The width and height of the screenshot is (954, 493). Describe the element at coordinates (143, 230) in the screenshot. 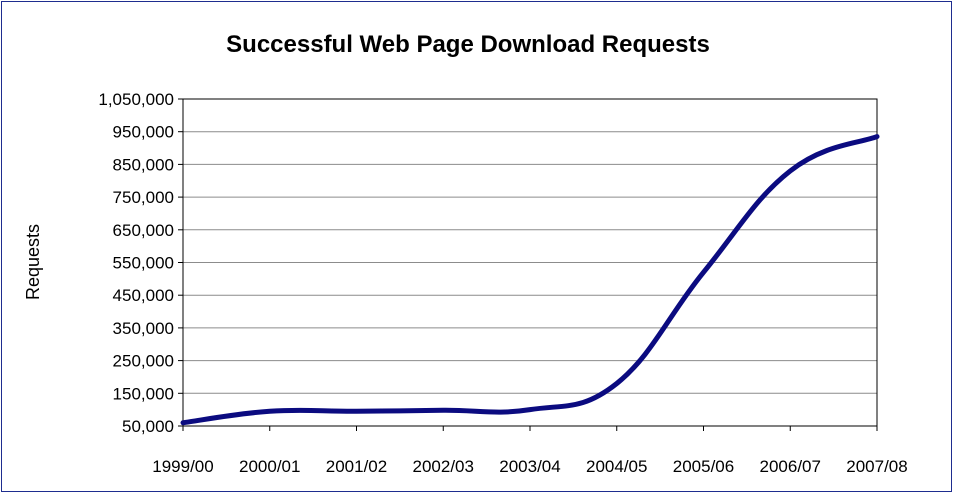

I see `y-tick-label: 650,000` at that location.